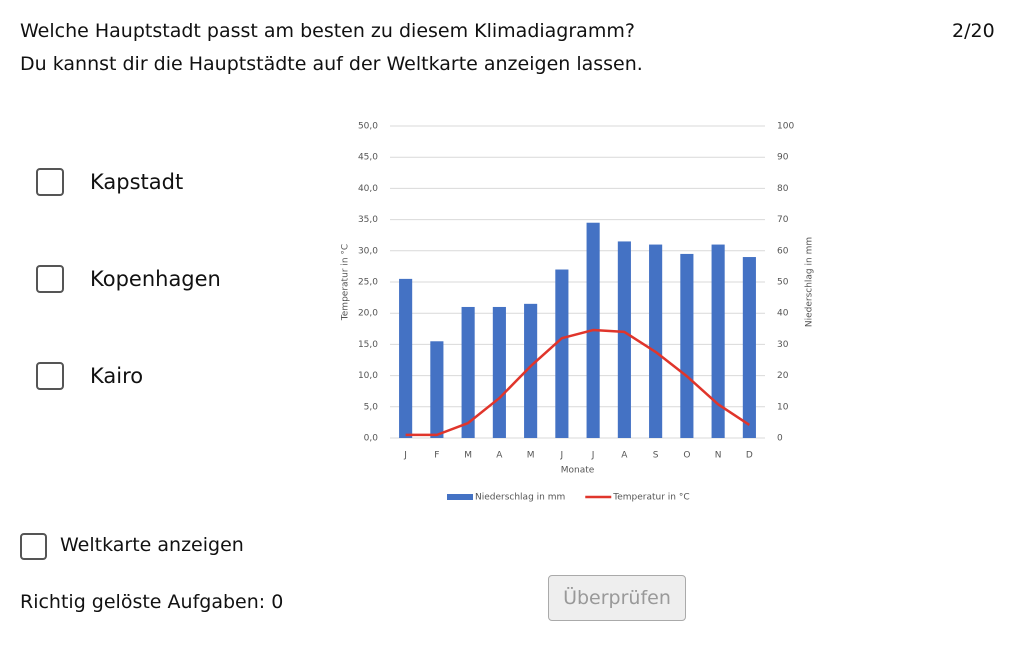  What do you see at coordinates (117, 376) in the screenshot?
I see `option-label: Kairo` at bounding box center [117, 376].